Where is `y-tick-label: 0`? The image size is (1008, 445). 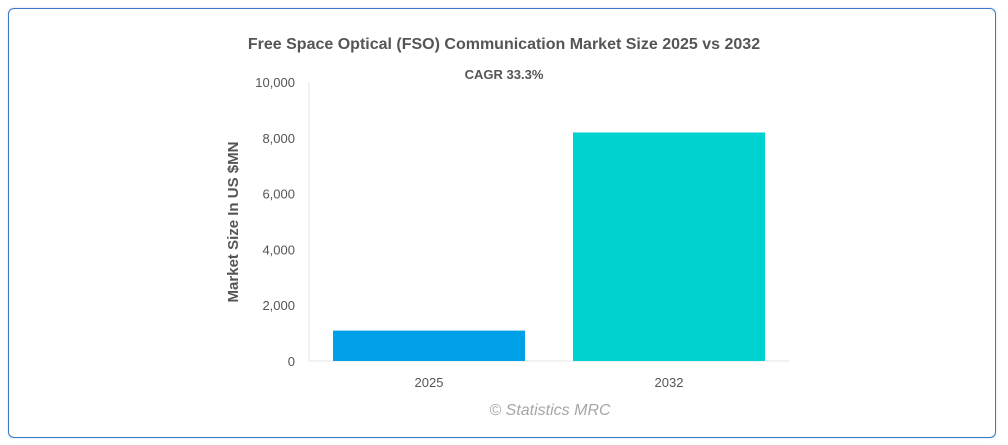
y-tick-label: 0 is located at coordinates (291, 361).